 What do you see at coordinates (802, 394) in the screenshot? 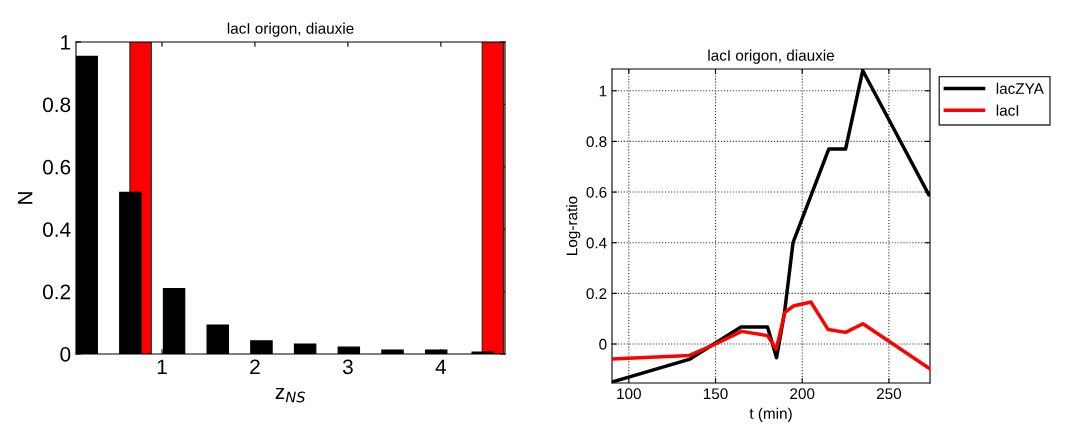
I see `x-tick-label: 200` at bounding box center [802, 394].